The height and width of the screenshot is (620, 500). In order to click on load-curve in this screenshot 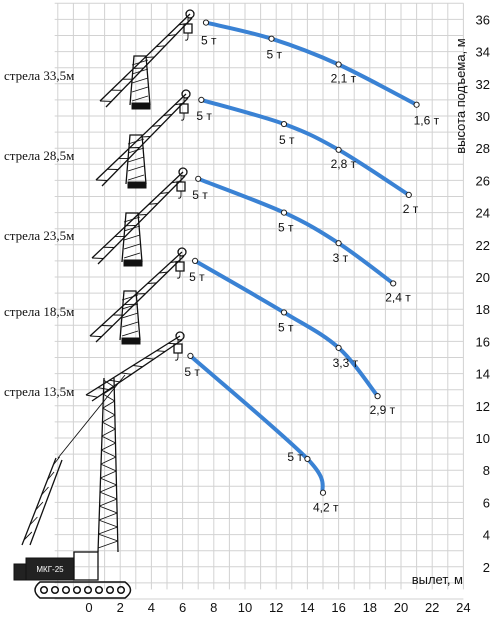, I will do `click(286, 328)`.